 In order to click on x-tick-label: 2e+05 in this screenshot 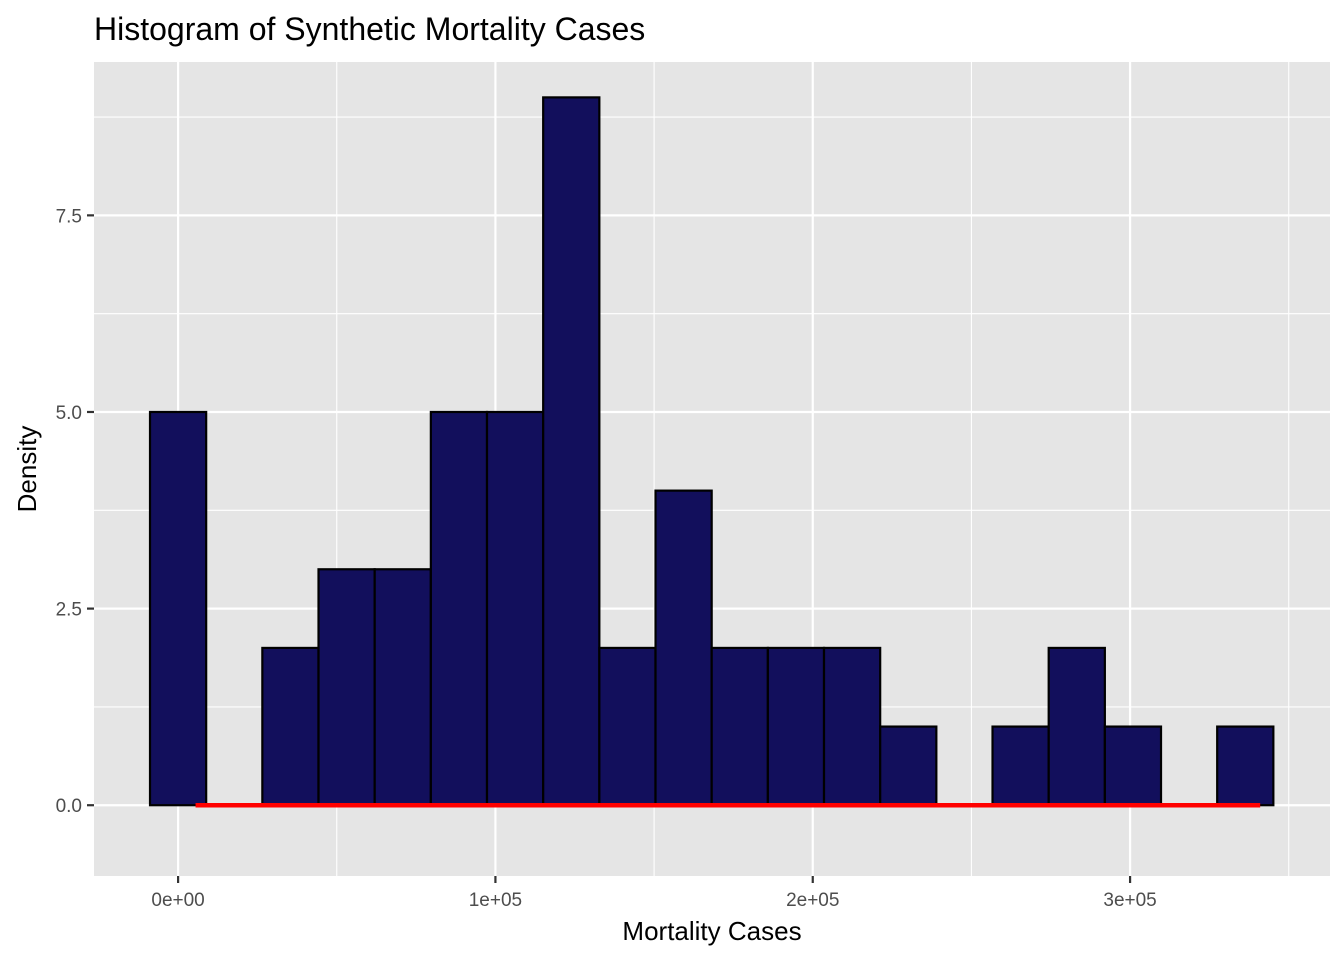, I will do `click(812, 900)`.